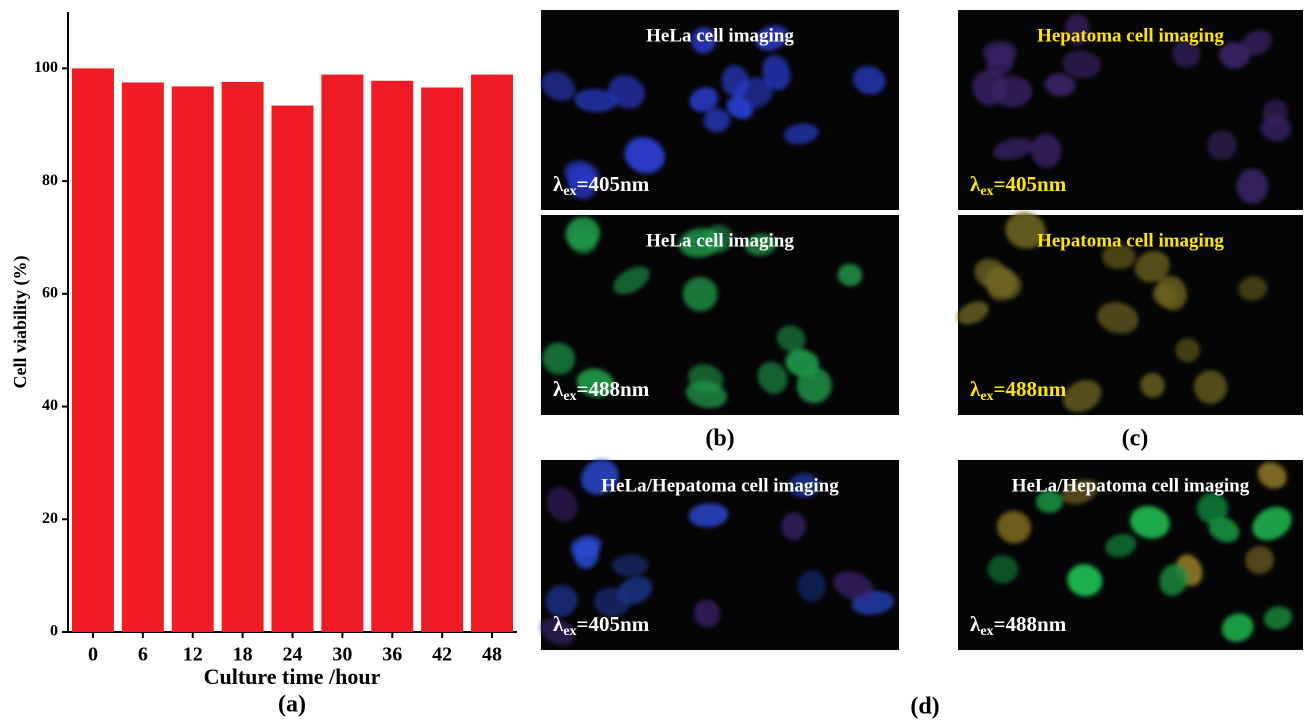 This screenshot has height=724, width=1305. What do you see at coordinates (292, 705) in the screenshot?
I see `panel-label: (a)` at bounding box center [292, 705].